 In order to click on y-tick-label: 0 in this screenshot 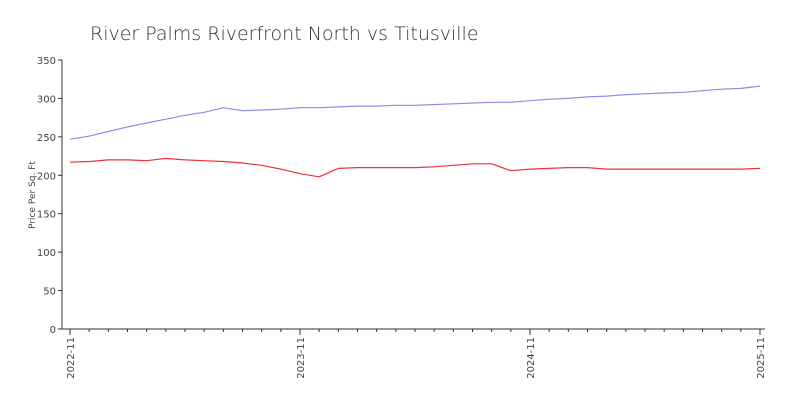, I will do `click(53, 330)`.